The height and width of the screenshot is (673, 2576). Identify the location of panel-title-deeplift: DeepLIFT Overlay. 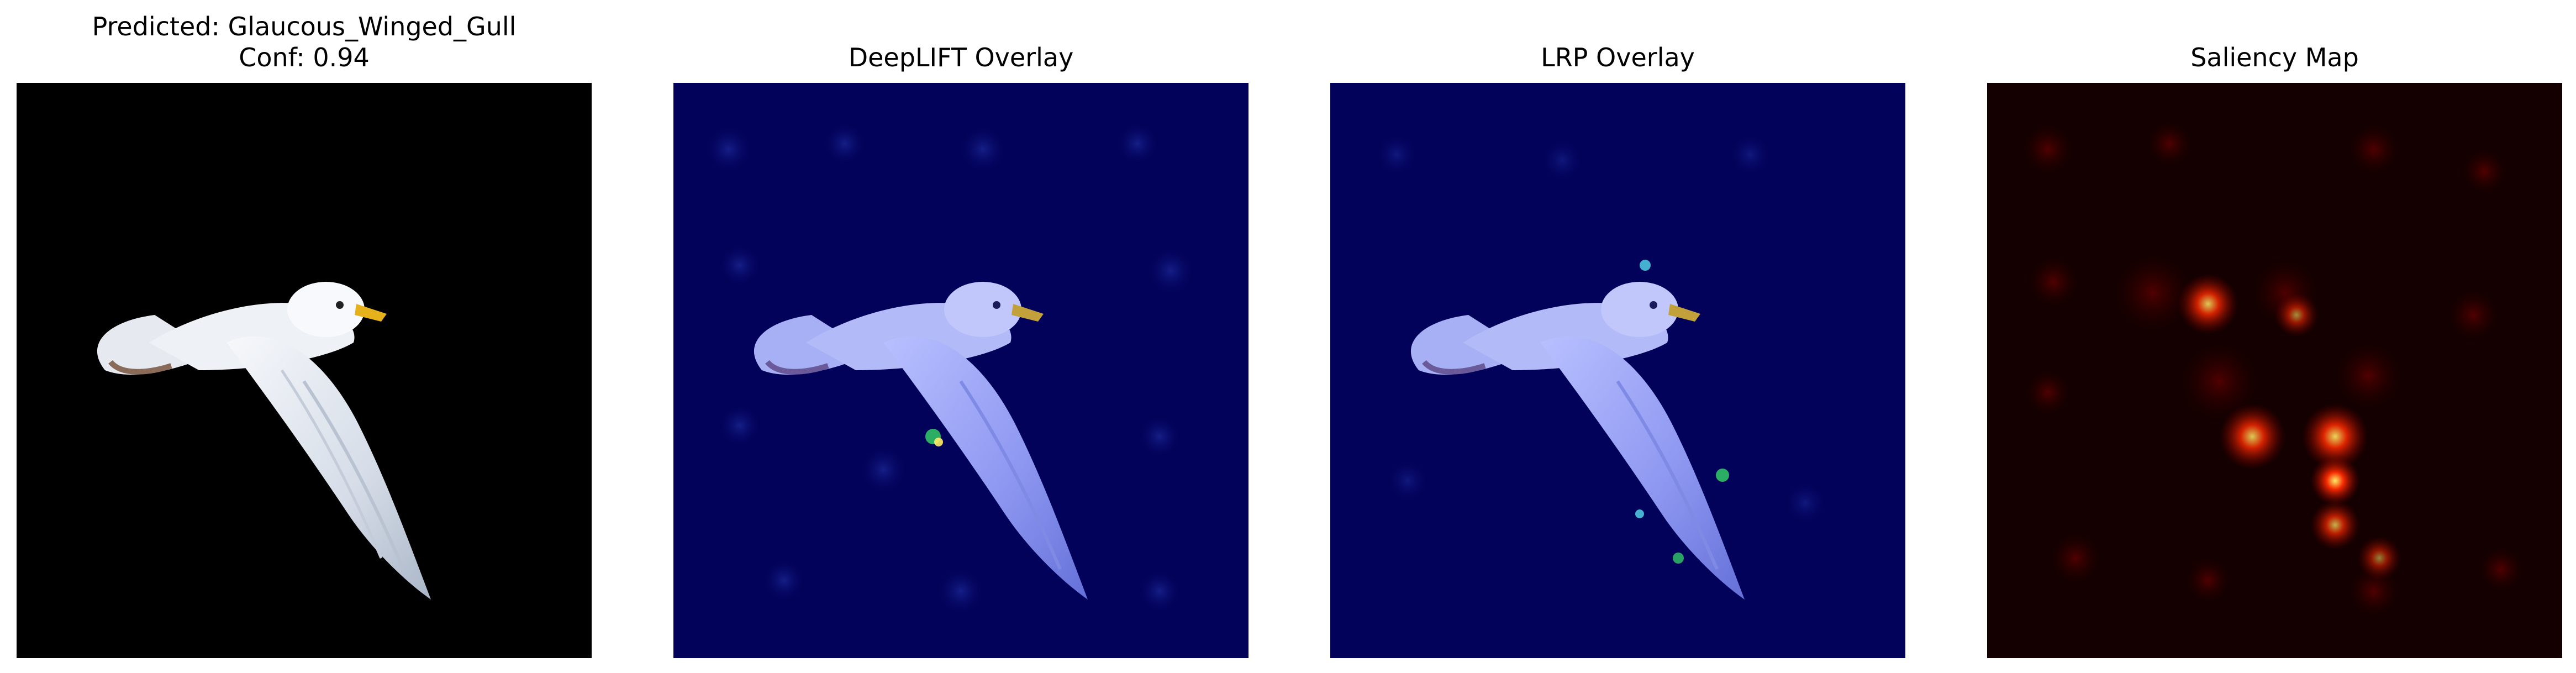
(961, 57).